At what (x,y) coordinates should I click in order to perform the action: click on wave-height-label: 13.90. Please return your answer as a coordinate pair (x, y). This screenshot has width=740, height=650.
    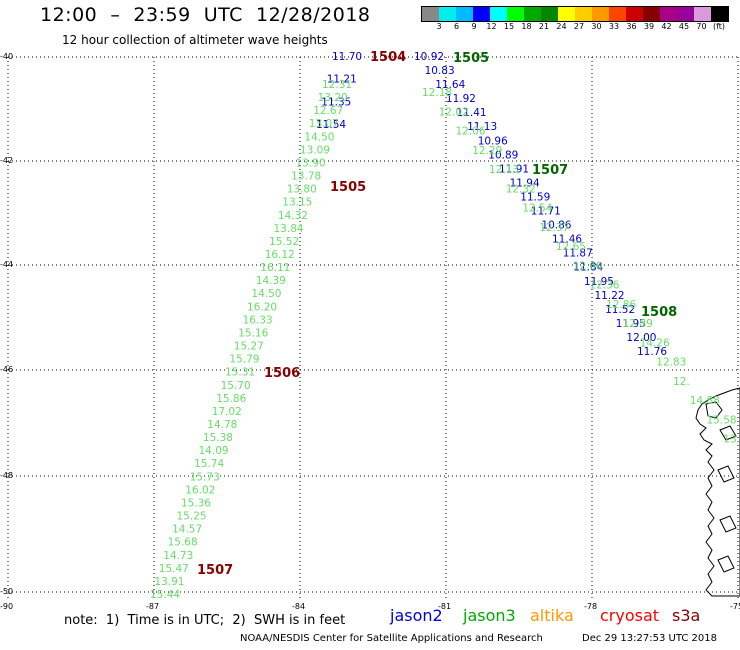
    Looking at the image, I should click on (311, 164).